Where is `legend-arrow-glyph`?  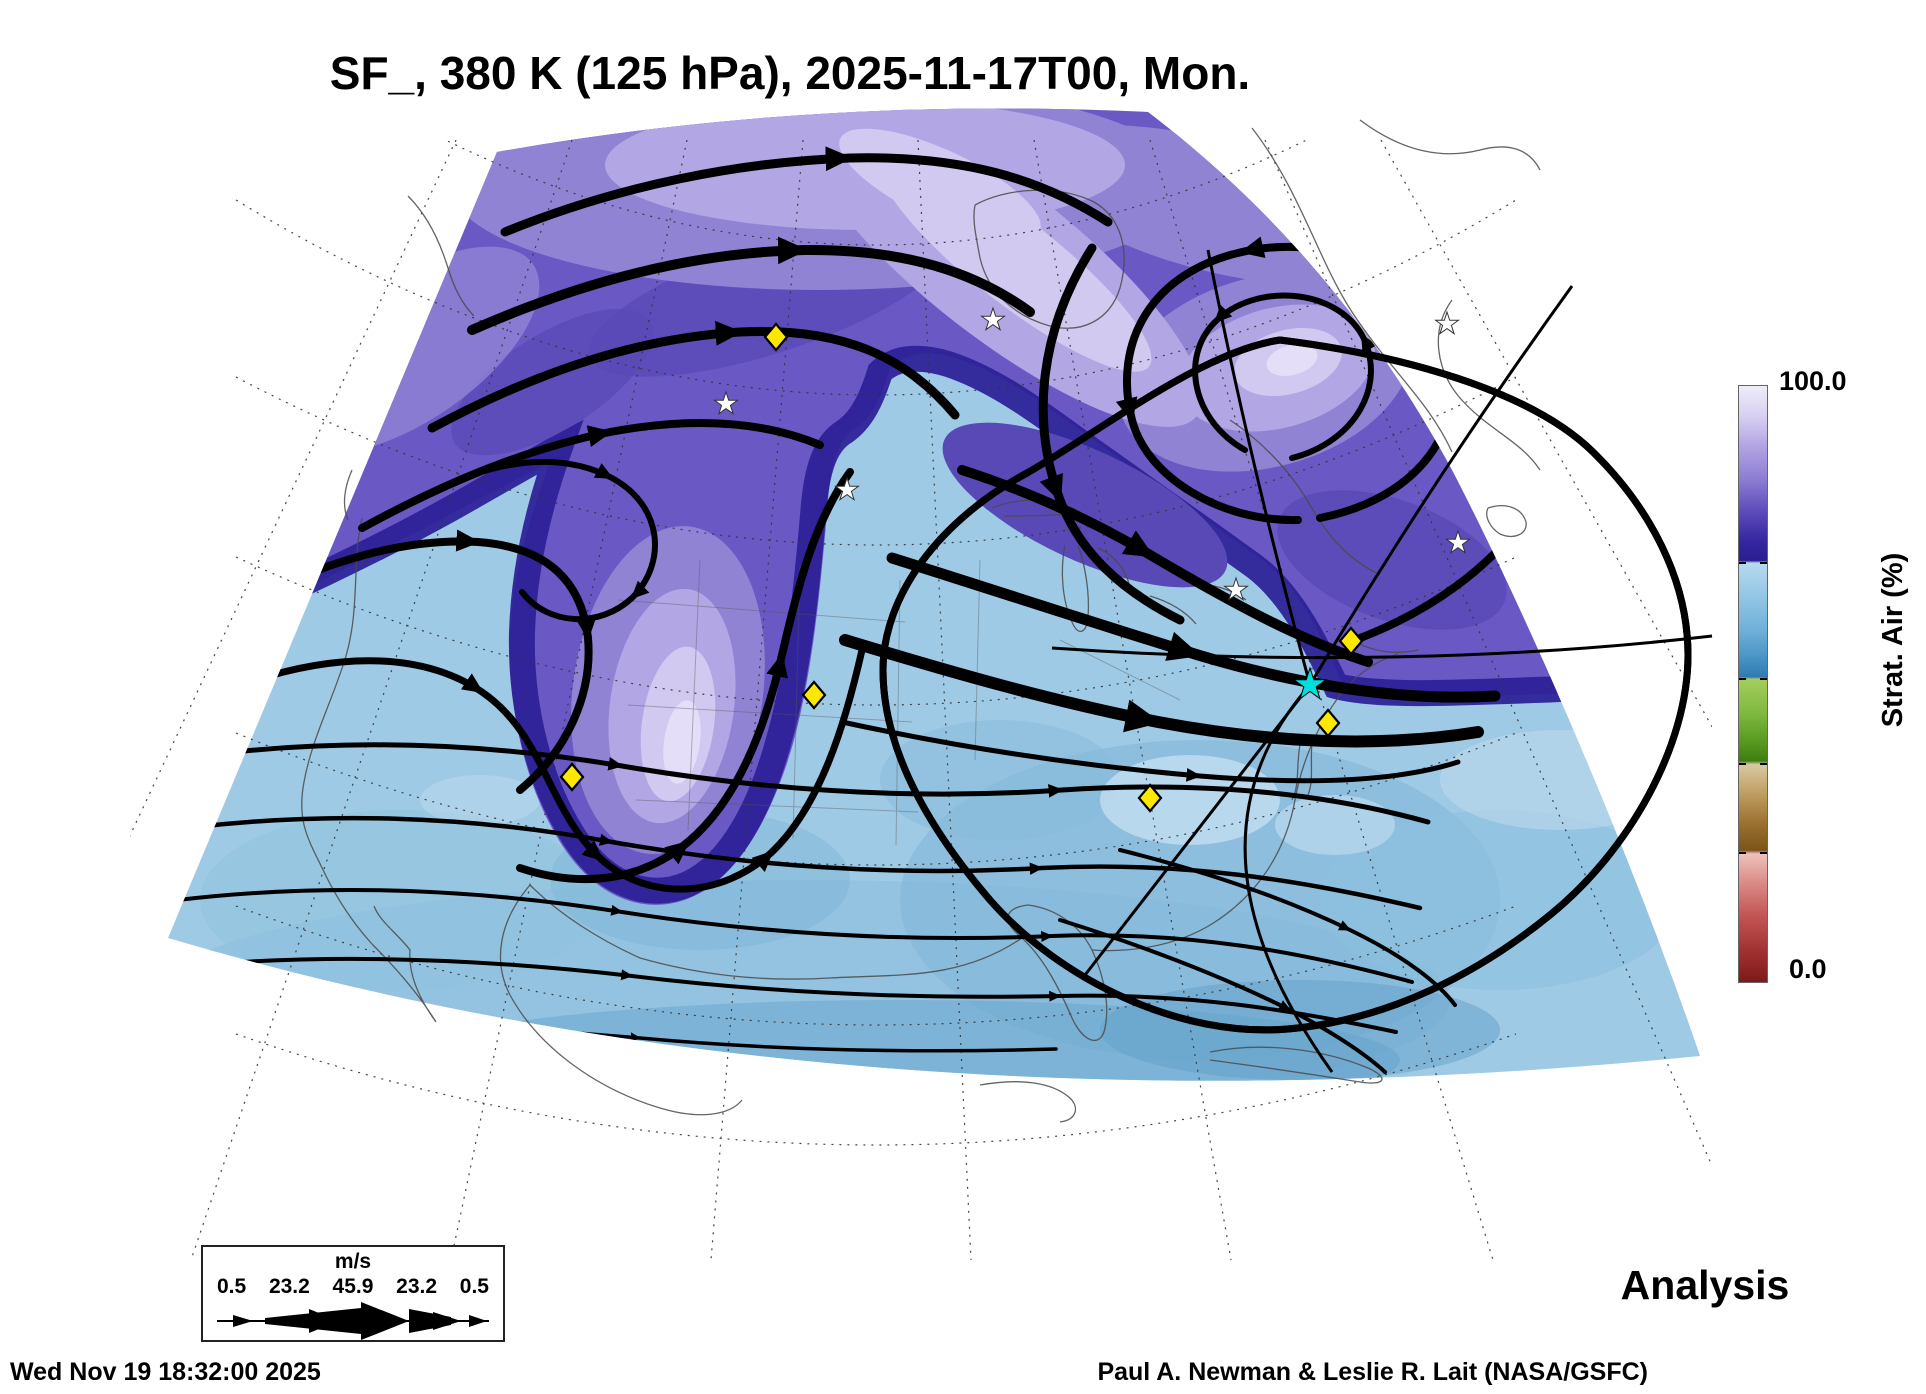 legend-arrow-glyph is located at coordinates (353, 1321).